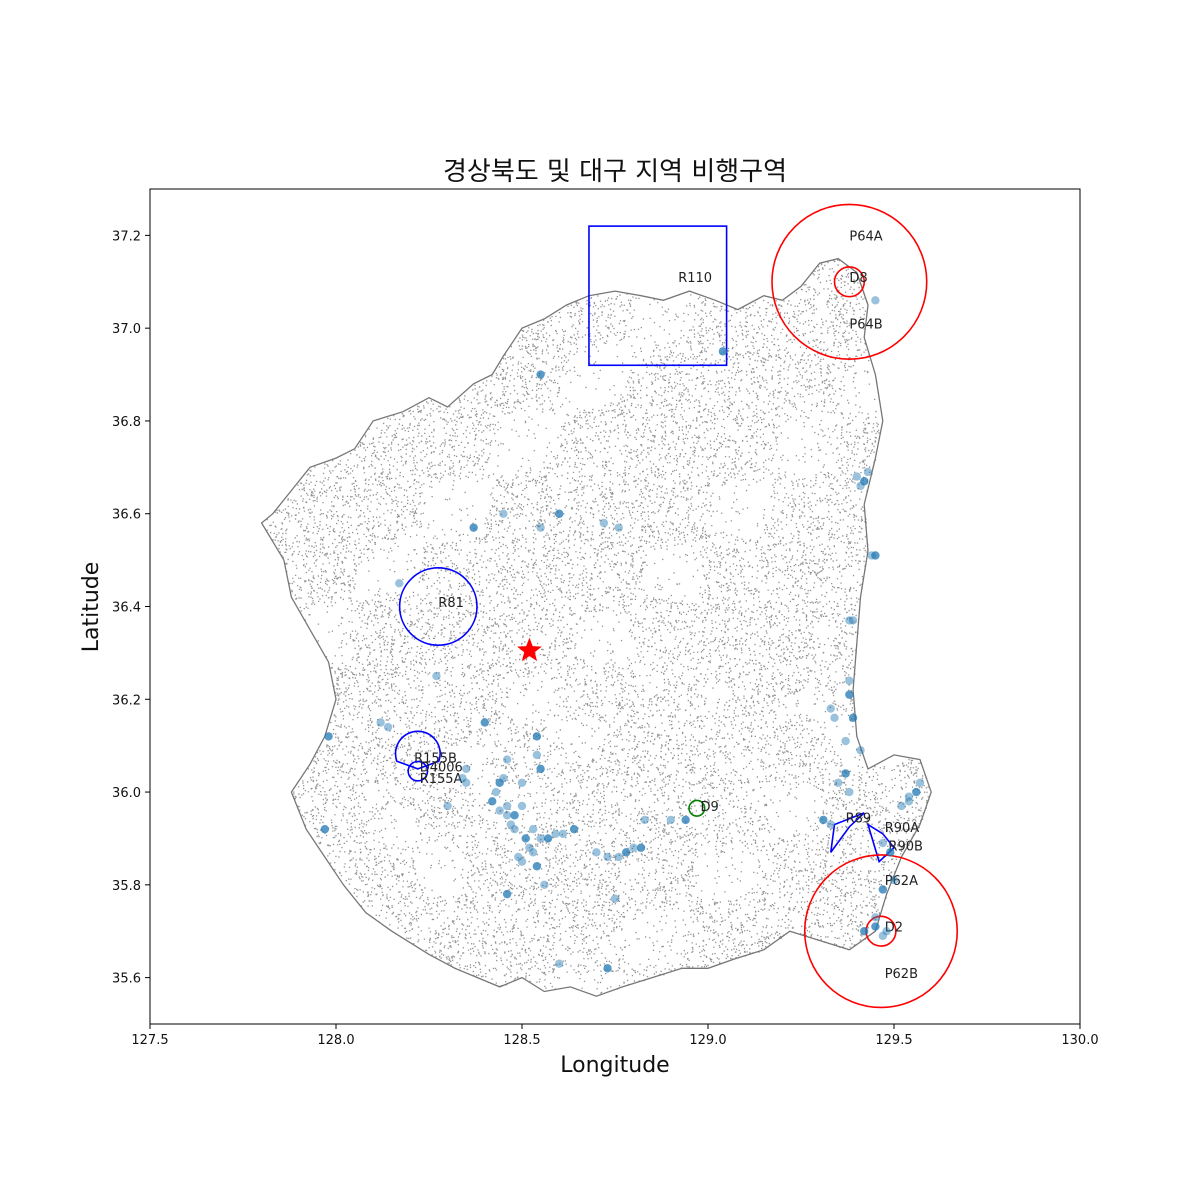  Describe the element at coordinates (894, 928) in the screenshot. I see `zone-d2-label: D2` at that location.